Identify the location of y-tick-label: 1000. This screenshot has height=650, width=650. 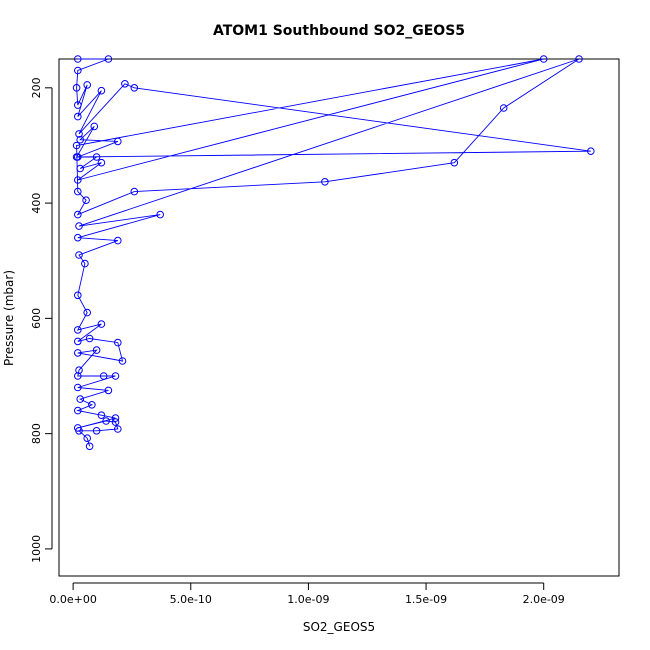
(36, 549).